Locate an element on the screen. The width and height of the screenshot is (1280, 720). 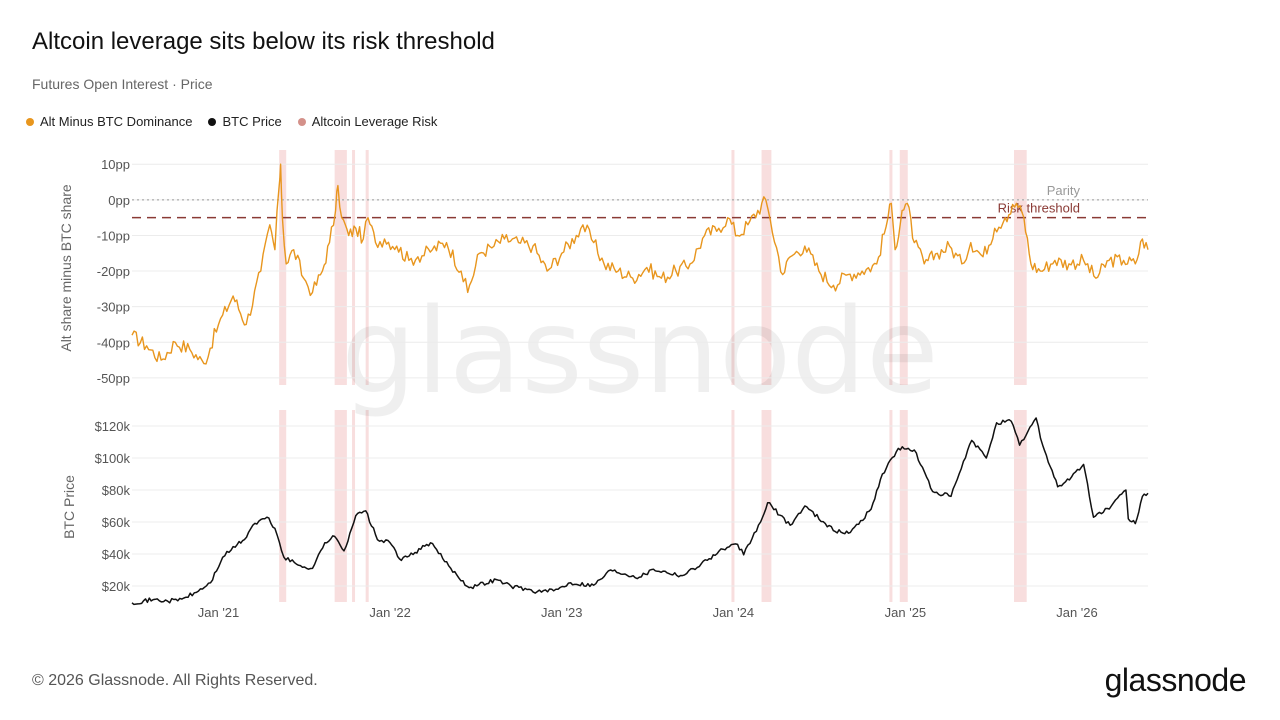
risk-band-3-bottom is located at coordinates (367, 506).